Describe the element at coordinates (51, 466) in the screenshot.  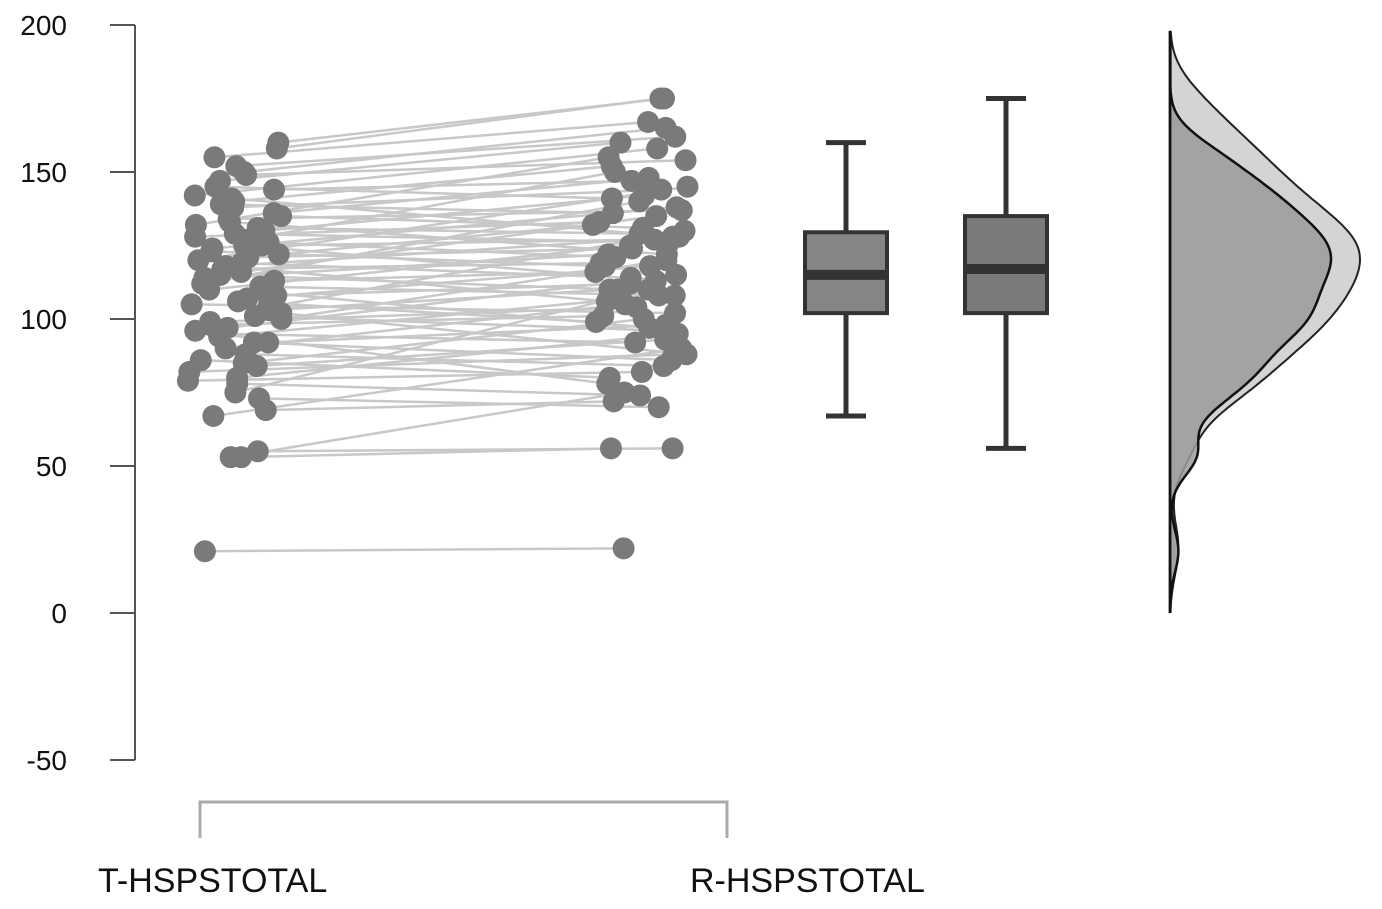
I see `y-tick-label: 50` at that location.